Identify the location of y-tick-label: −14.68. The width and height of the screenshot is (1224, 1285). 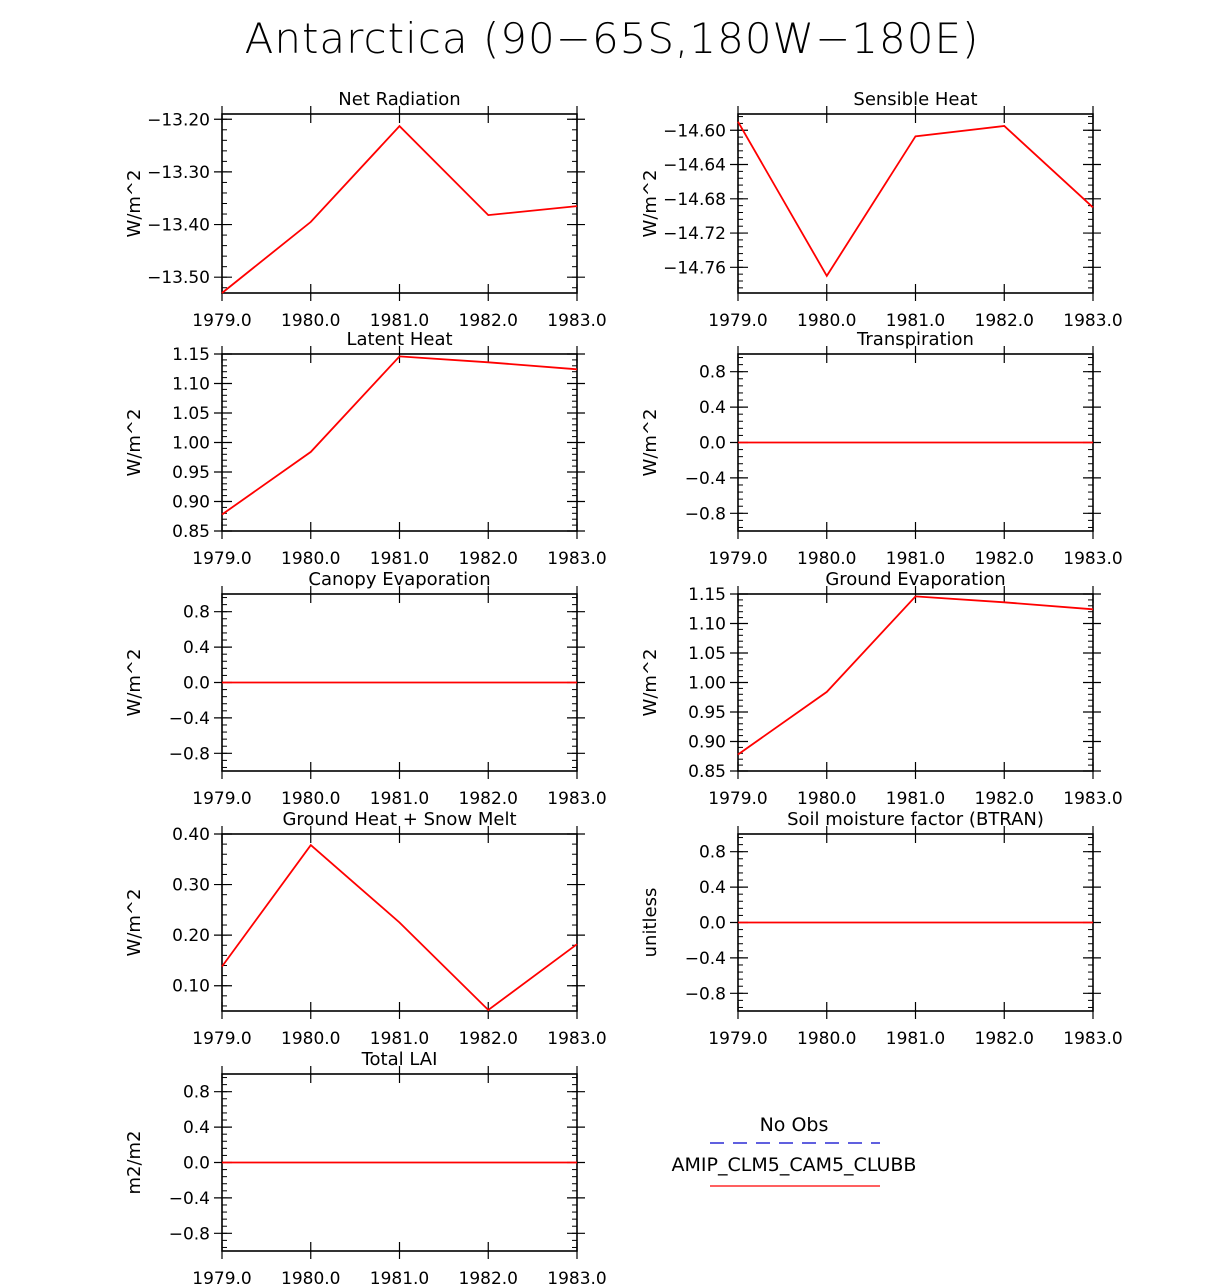
(694, 200).